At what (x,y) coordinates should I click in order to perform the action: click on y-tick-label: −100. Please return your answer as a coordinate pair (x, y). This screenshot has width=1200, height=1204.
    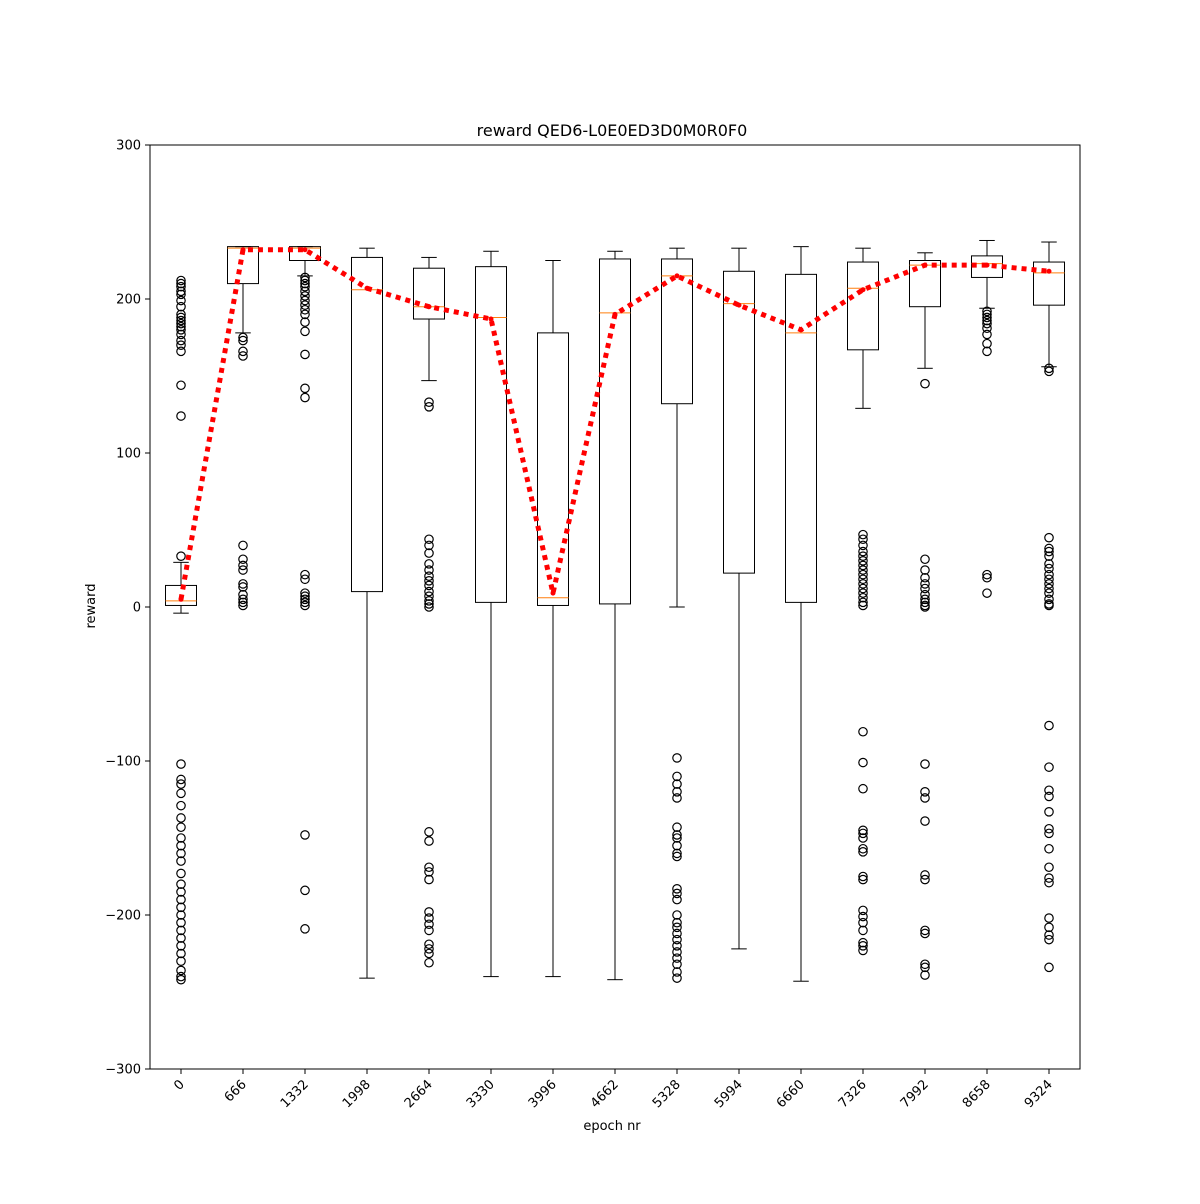
    Looking at the image, I should click on (123, 762).